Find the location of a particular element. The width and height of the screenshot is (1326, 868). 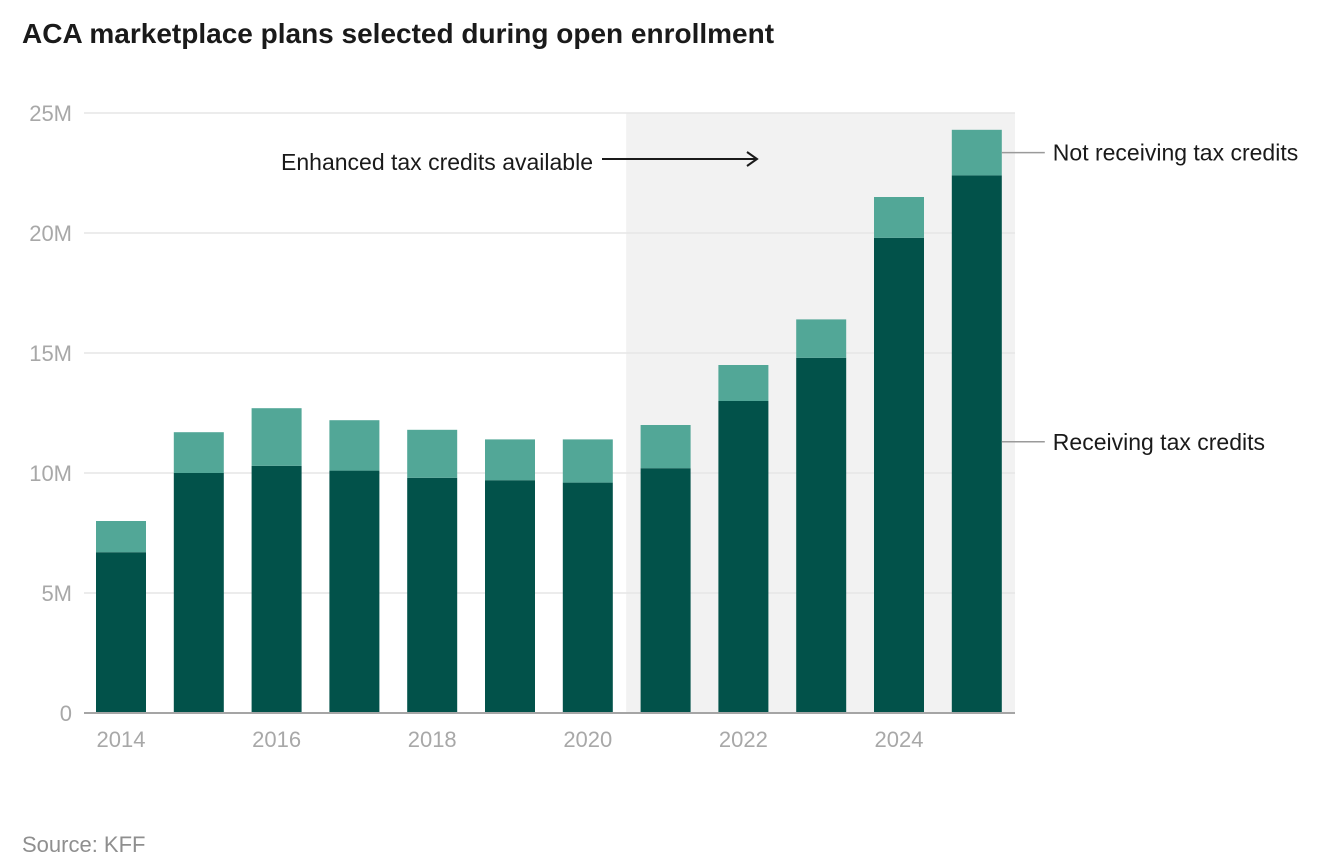

bar-not-receiving-2015 is located at coordinates (198, 452).